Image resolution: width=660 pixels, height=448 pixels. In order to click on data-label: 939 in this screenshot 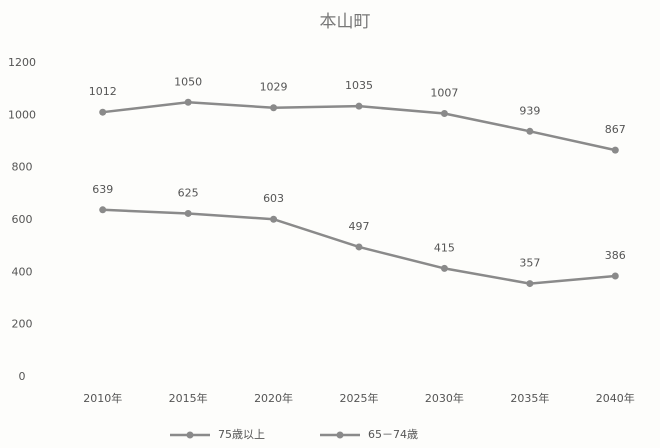, I will do `click(529, 110)`.